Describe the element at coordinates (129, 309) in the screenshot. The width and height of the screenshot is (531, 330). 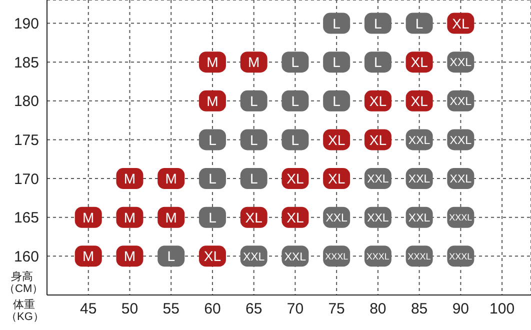
I see `x-tick-label: 50` at that location.